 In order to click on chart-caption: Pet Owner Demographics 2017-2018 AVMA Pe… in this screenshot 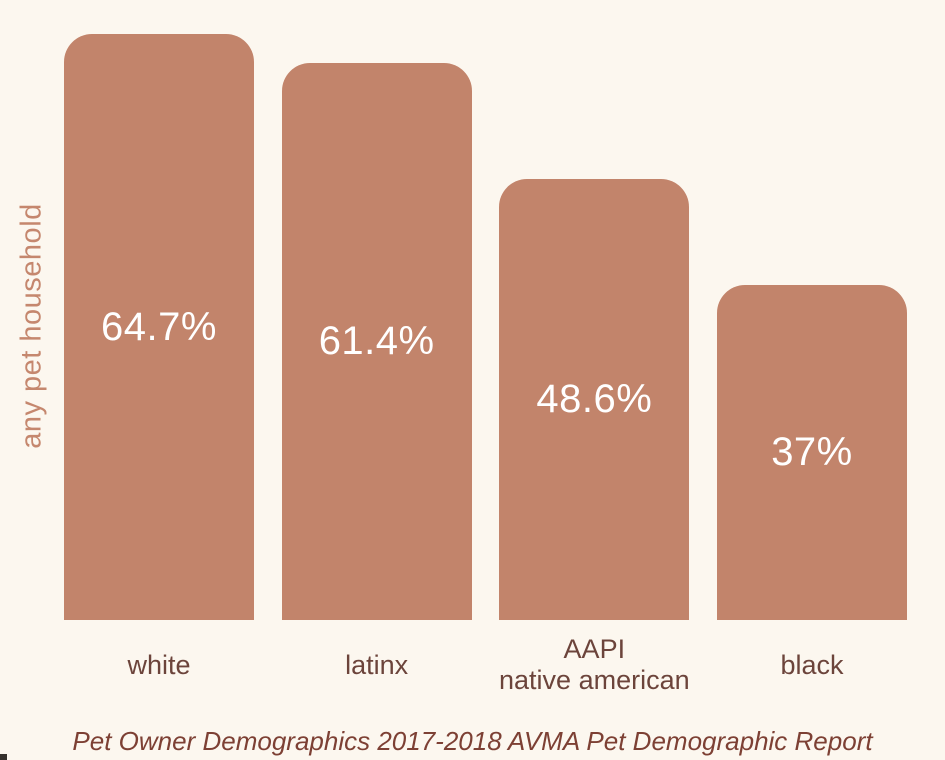, I will do `click(472, 741)`.